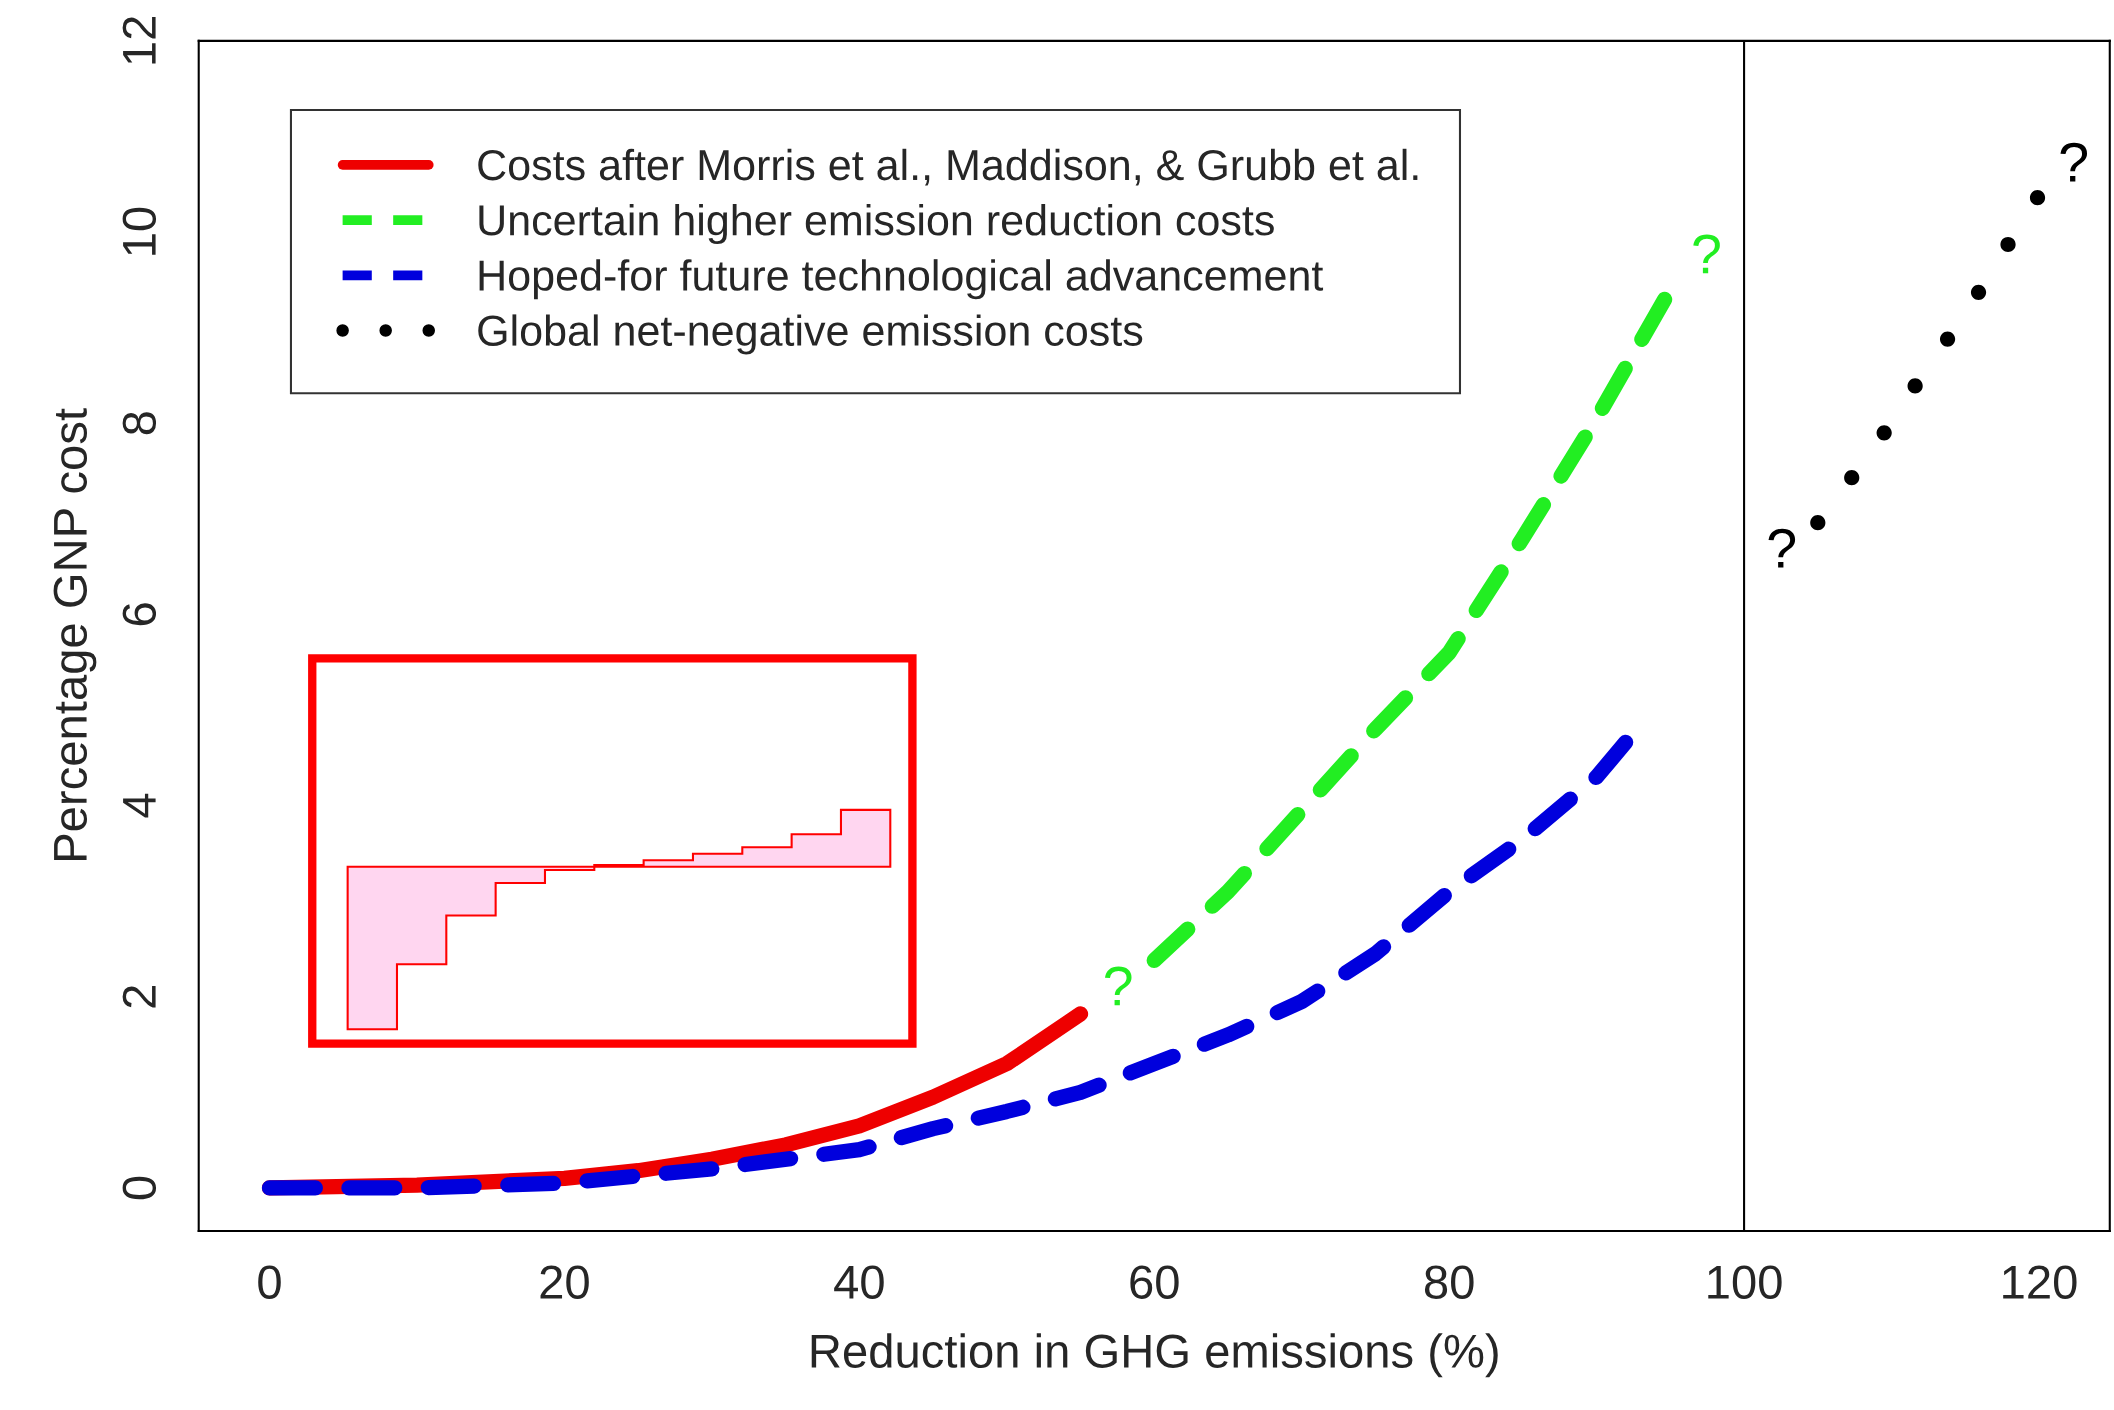  I want to click on y-tick-label: 10, so click(139, 231).